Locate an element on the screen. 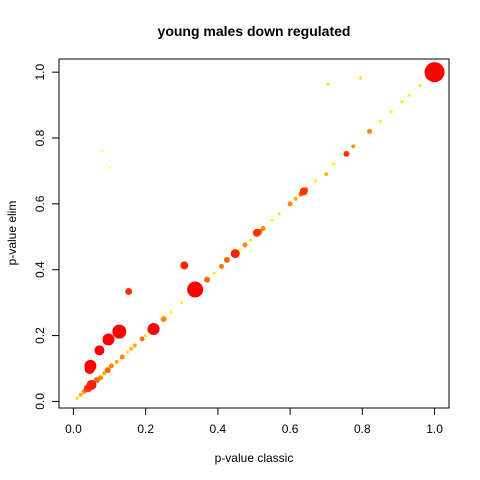  y-tick-label: 0.0 is located at coordinates (40, 401).